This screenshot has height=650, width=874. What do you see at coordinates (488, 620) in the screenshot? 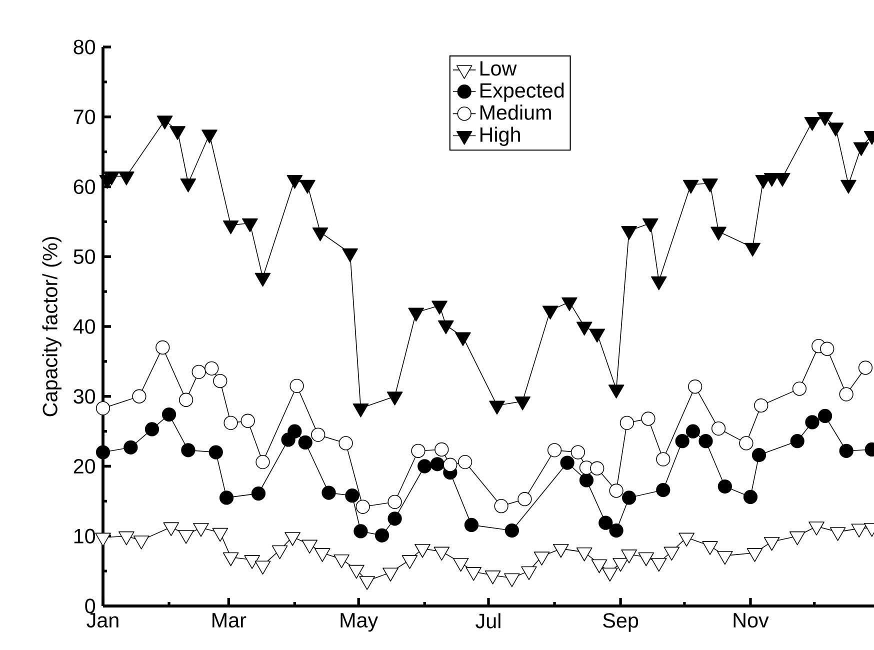
I see `x-tick-label: Jul` at bounding box center [488, 620].